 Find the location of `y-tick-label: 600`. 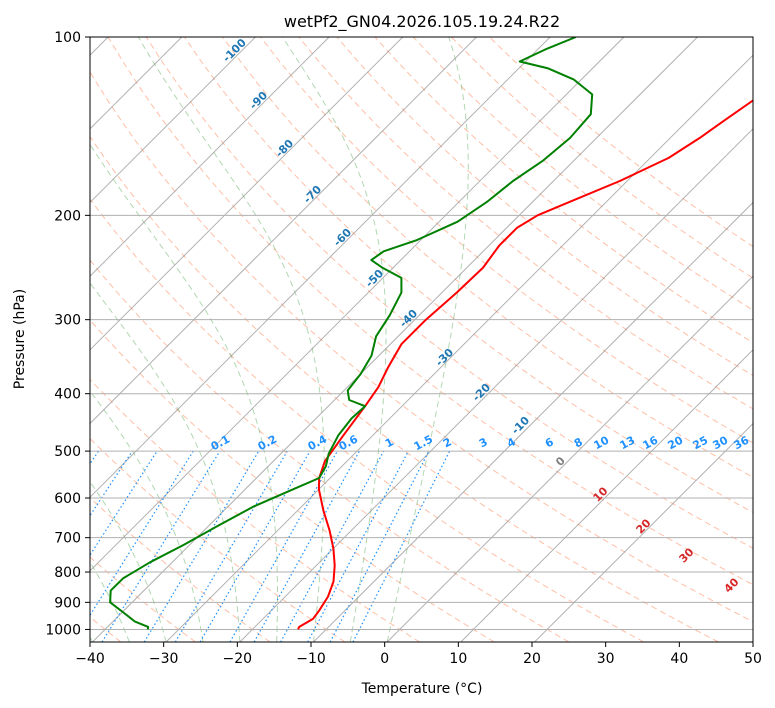

y-tick-label: 600 is located at coordinates (67, 499).